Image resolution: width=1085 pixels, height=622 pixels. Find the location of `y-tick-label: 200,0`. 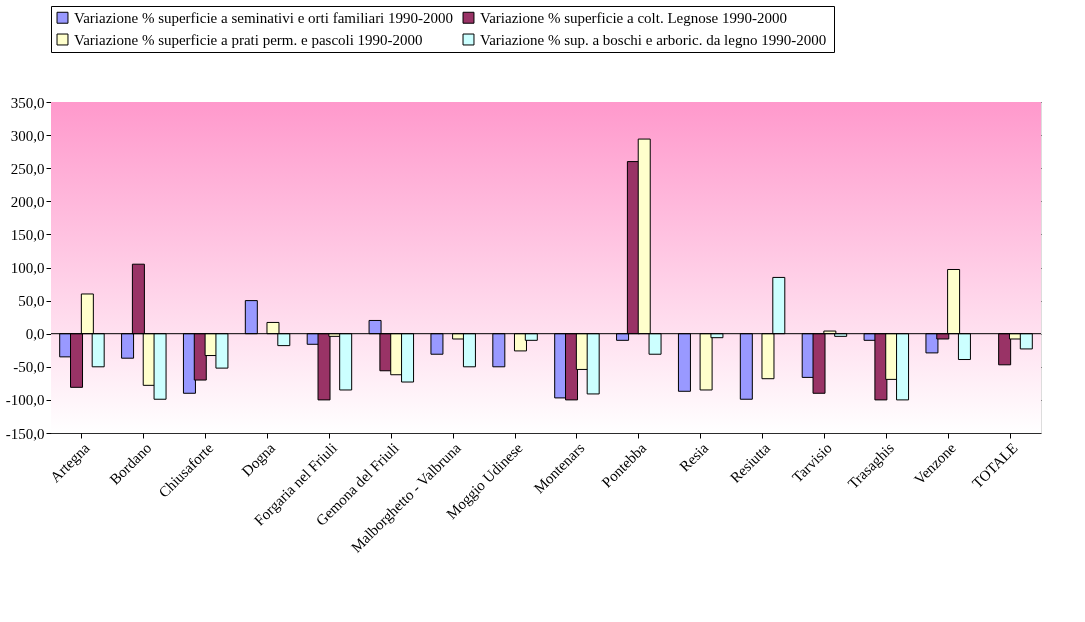

y-tick-label: 200,0 is located at coordinates (27, 201).